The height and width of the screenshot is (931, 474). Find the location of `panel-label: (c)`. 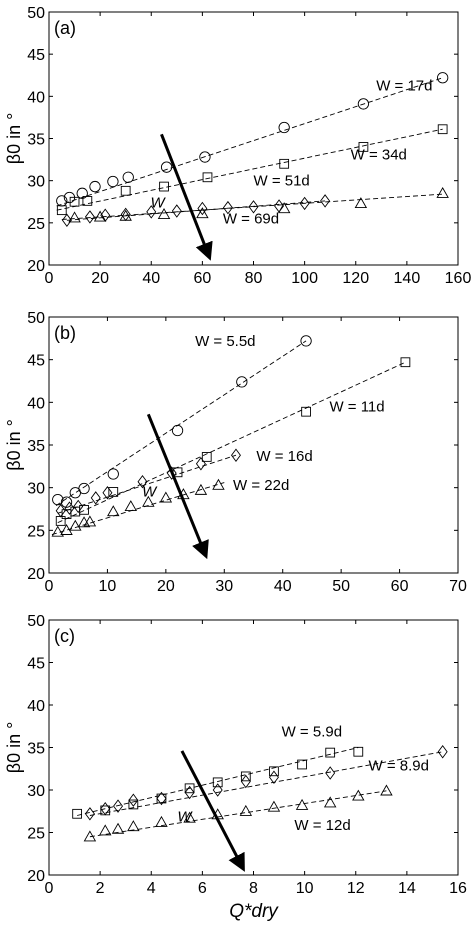

panel-label: (c) is located at coordinates (64, 636).